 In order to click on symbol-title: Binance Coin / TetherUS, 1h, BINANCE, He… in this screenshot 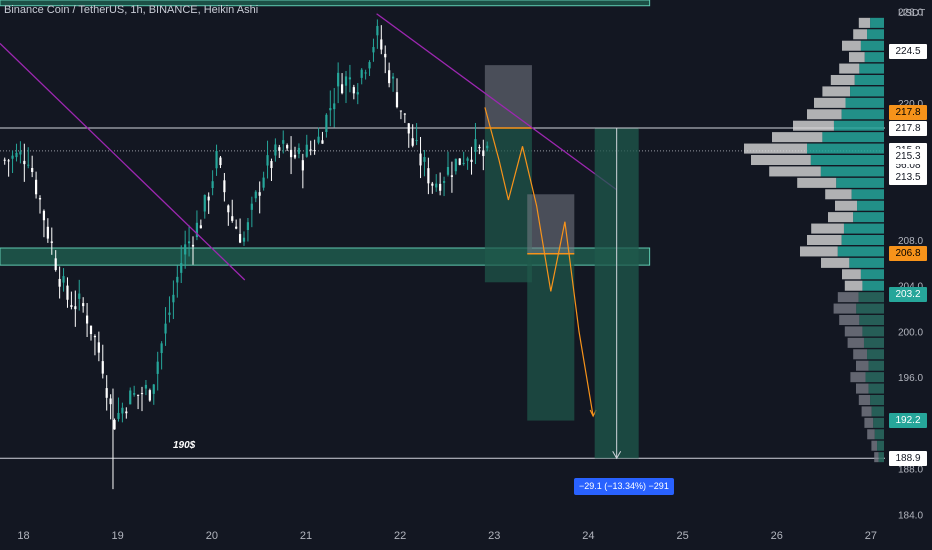, I will do `click(131, 10)`.